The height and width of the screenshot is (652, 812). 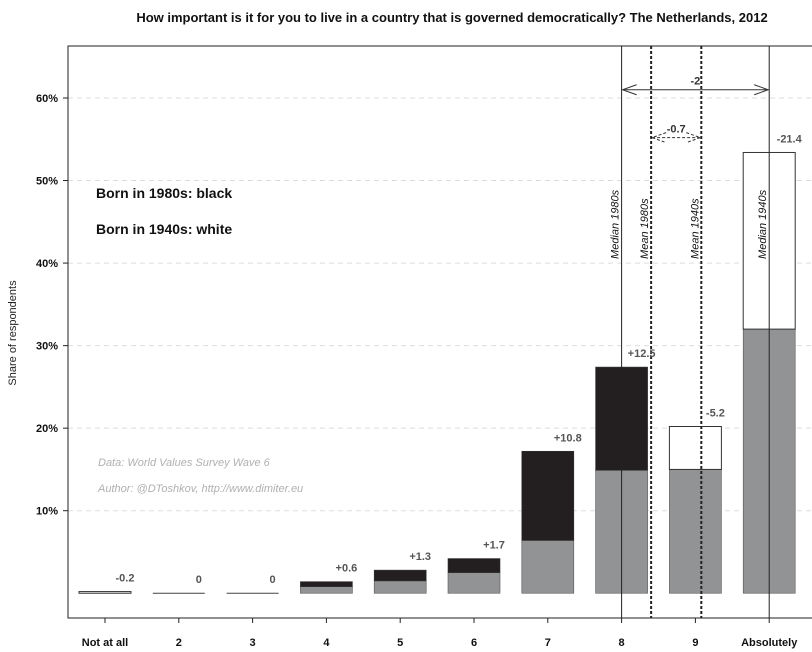 I want to click on y-axis-label: Share of respondents, so click(x=13, y=333).